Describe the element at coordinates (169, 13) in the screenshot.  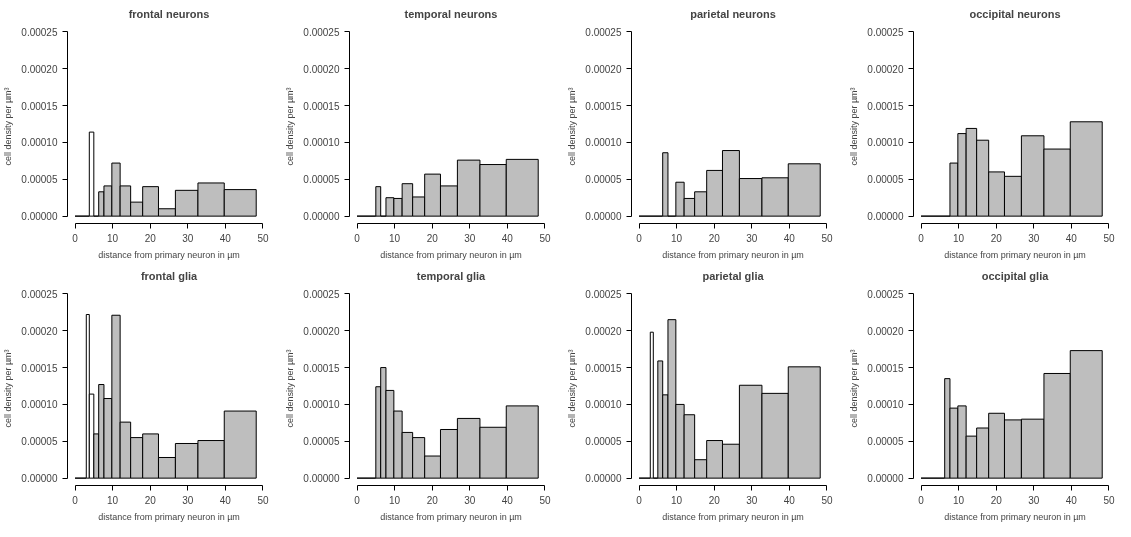
I see `chart-title: frontal neurons` at that location.